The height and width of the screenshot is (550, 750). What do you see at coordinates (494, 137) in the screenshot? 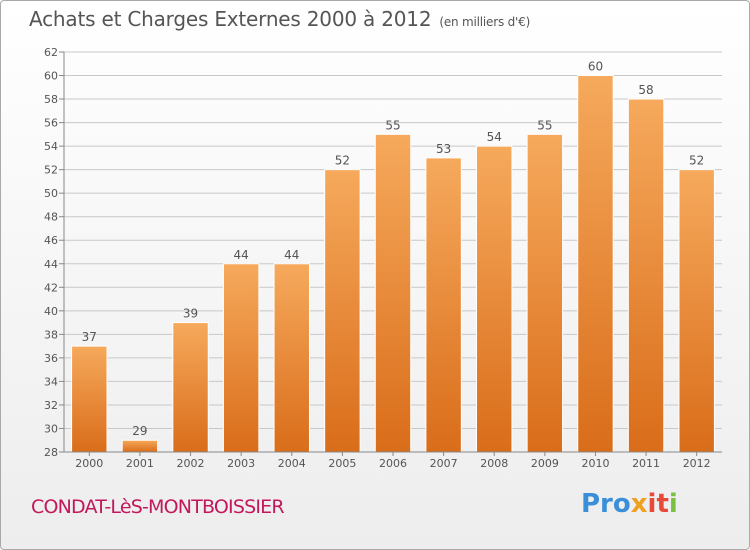
I see `data-label: 54` at bounding box center [494, 137].